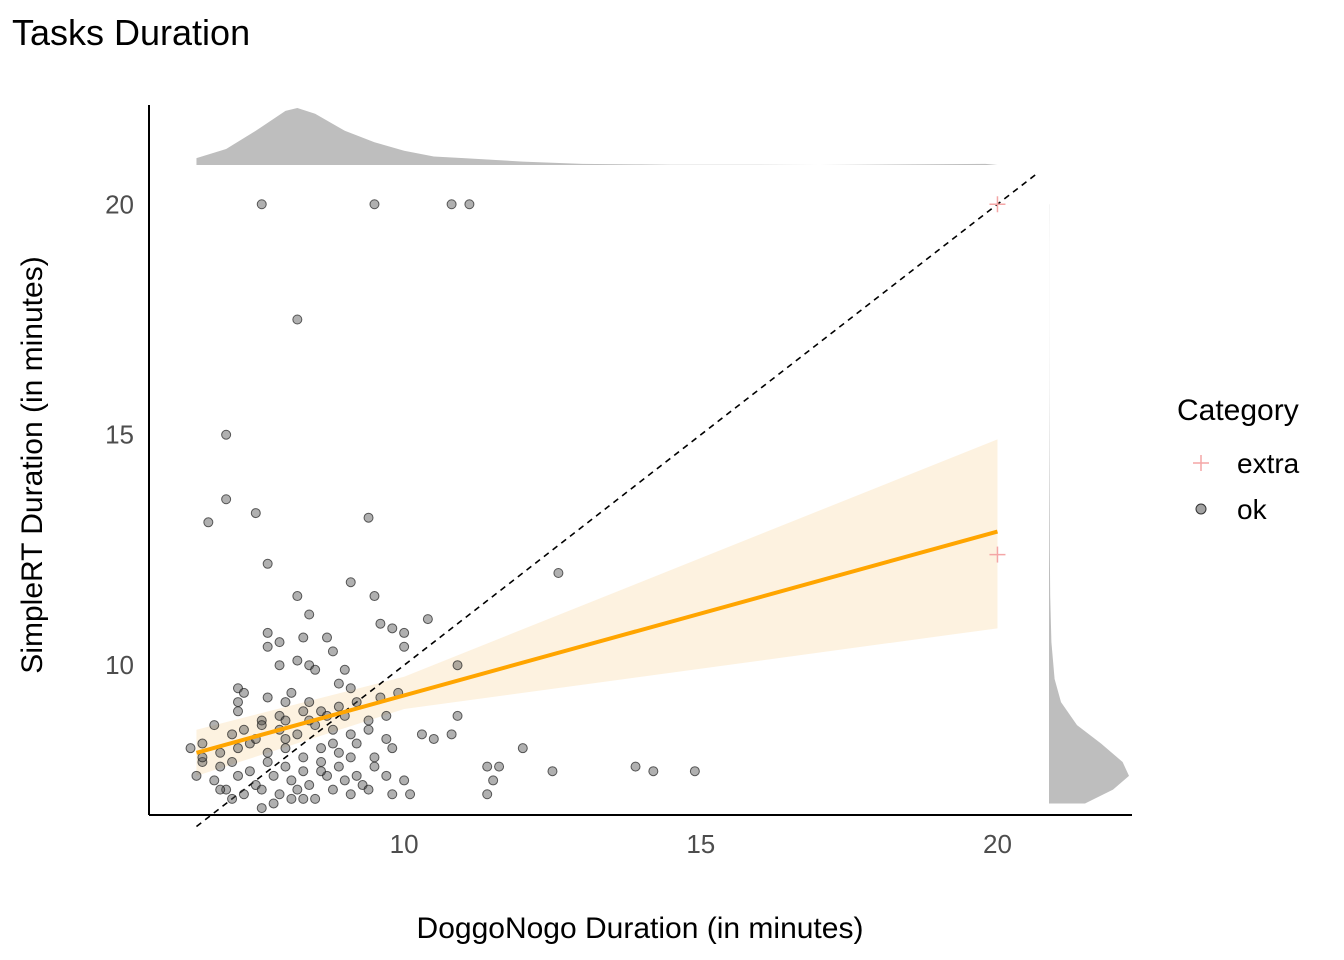 Image resolution: width=1344 pixels, height=960 pixels. I want to click on marginal-x-density, so click(597, 136).